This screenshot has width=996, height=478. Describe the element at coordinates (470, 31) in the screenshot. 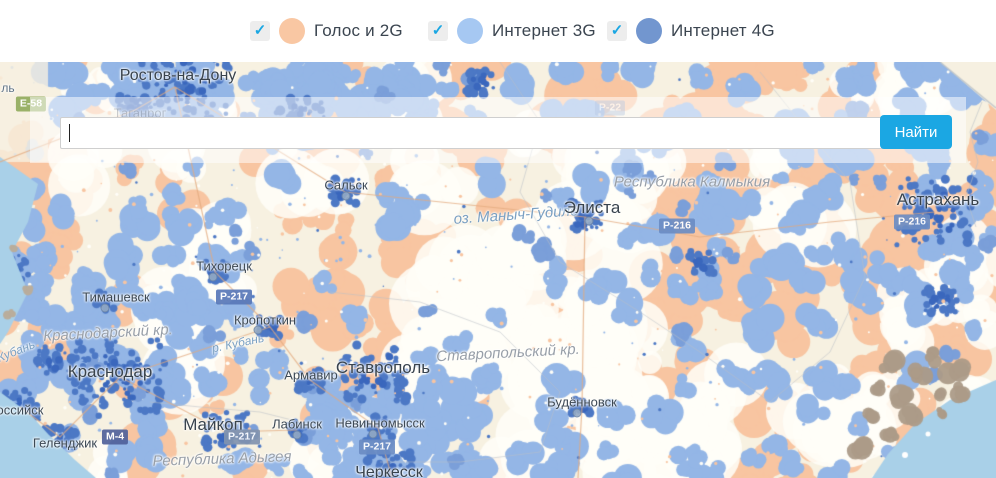

I see `swatch-internet-3g-icon` at that location.